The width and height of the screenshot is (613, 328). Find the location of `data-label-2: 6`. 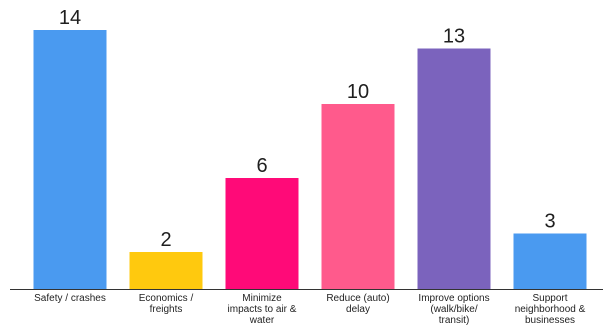

data-label-2: 6 is located at coordinates (261, 166).